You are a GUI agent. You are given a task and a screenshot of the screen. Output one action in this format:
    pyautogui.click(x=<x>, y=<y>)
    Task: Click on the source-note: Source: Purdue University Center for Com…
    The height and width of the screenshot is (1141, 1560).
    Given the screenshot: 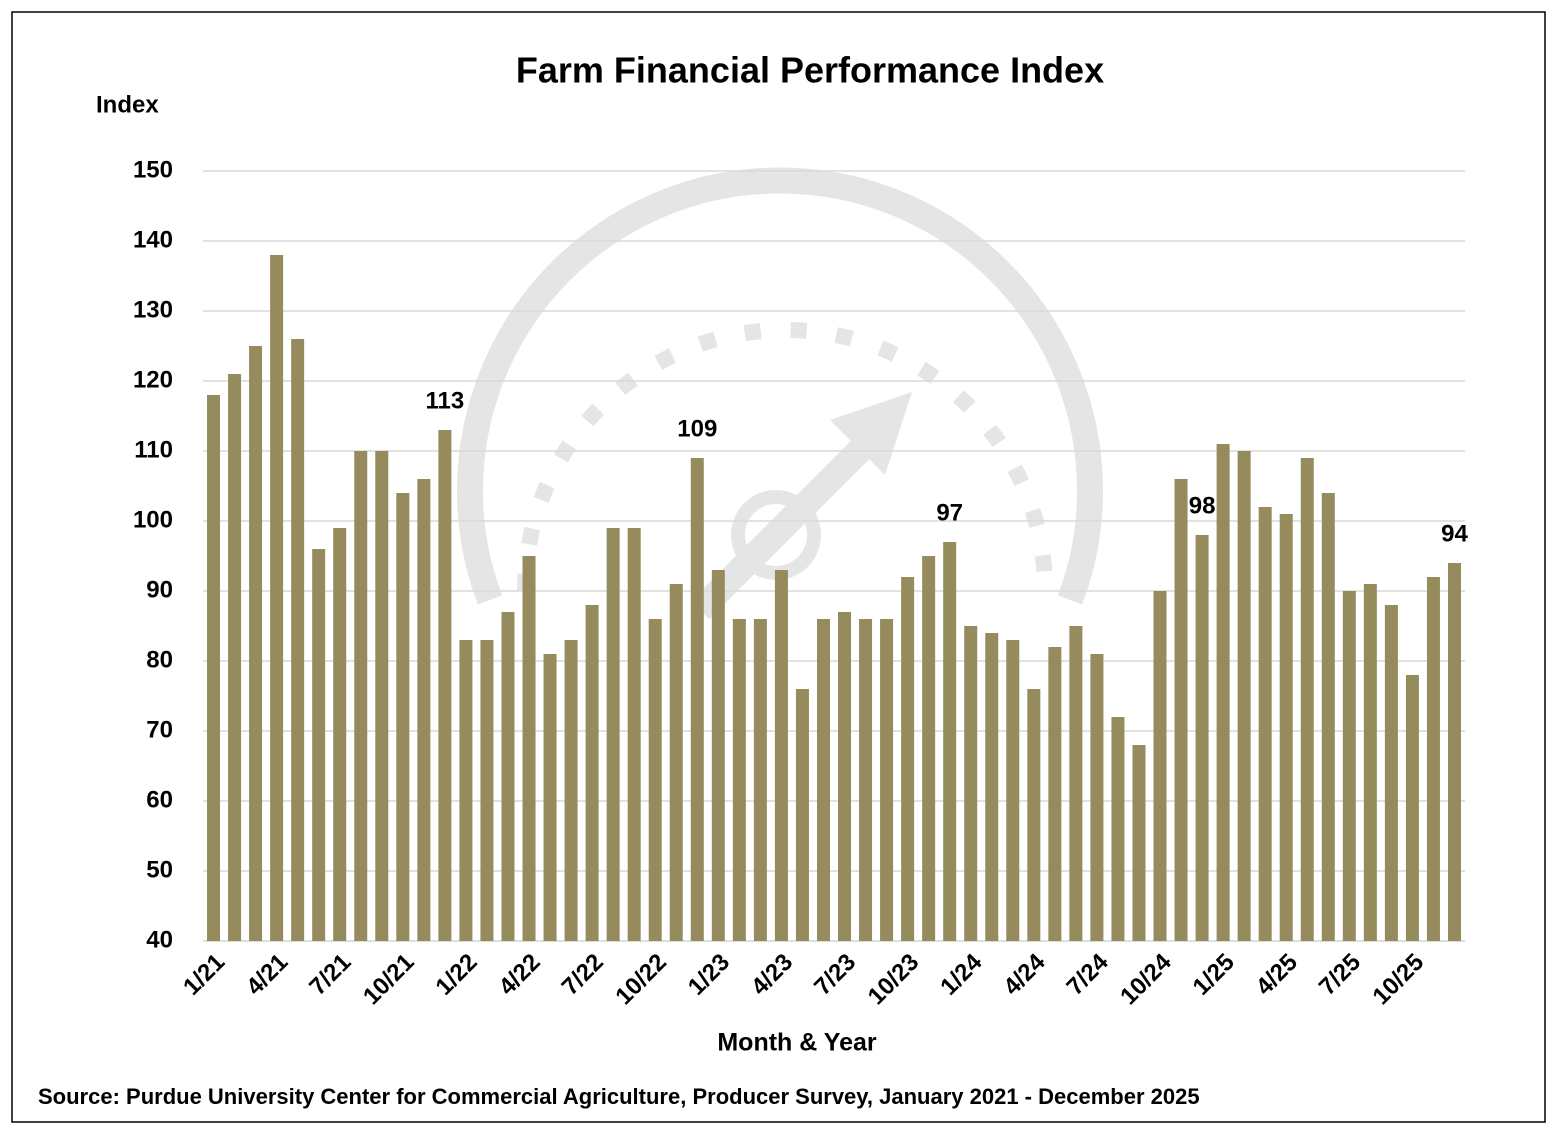 What is the action you would take?
    pyautogui.click(x=619, y=1096)
    